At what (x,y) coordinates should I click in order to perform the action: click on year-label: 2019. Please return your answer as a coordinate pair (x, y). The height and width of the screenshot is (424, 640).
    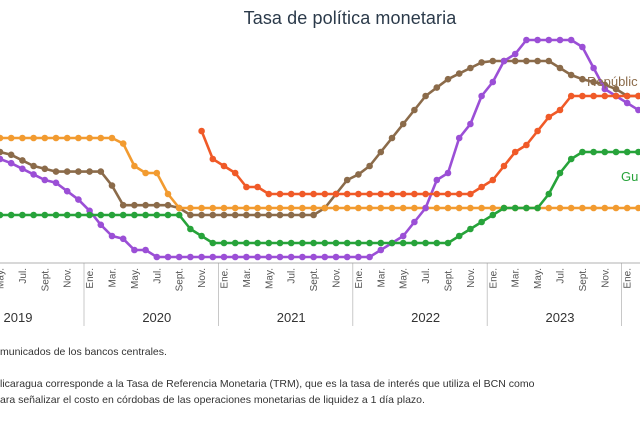
    Looking at the image, I should click on (18, 317).